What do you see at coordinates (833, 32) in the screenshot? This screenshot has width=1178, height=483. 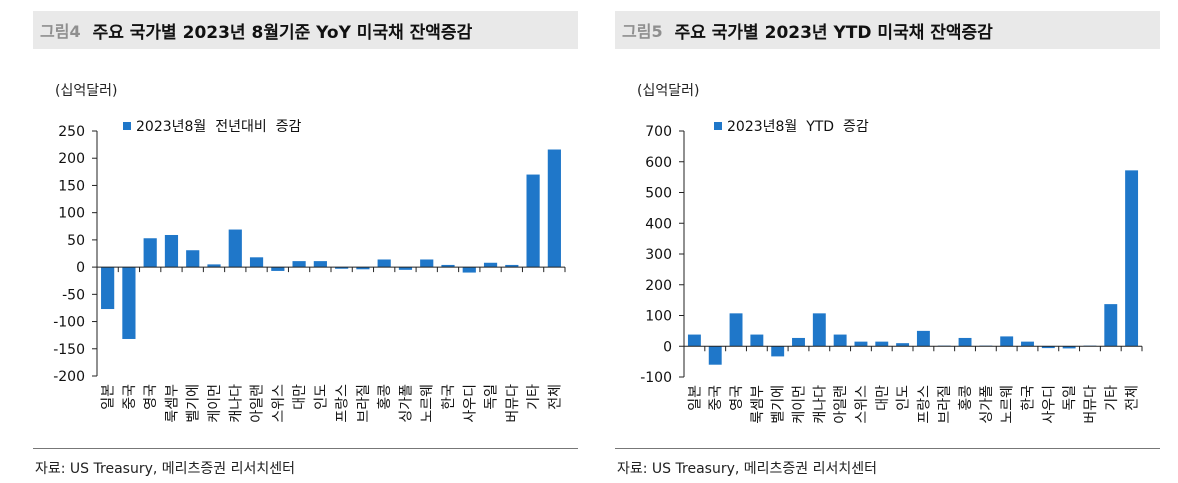 I see `figure-5-title: 주요 국가별 2023년 YTD 미국채 잔액증감` at bounding box center [833, 32].